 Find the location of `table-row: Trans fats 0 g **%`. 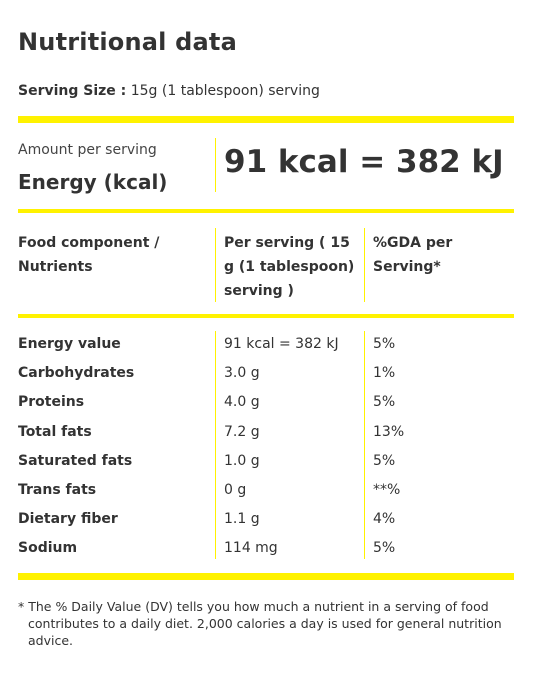

table-row: Trans fats 0 g **% is located at coordinates (266, 491).